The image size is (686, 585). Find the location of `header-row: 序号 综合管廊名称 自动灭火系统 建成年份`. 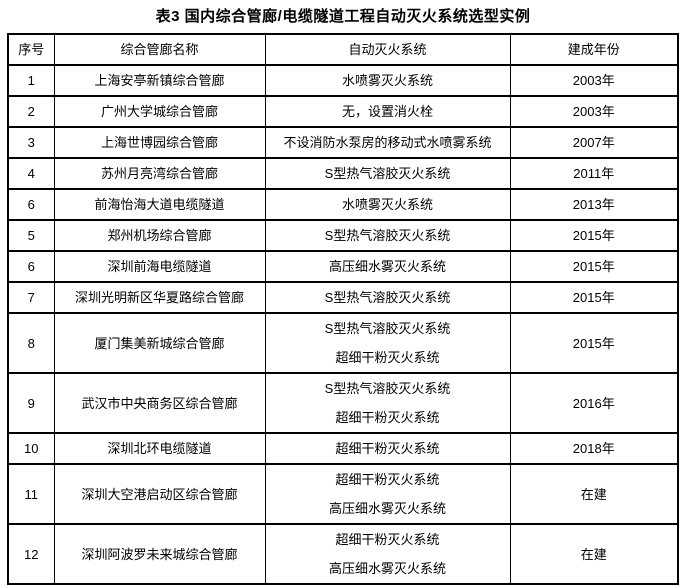

header-row: 序号 综合管廊名称 自动灭火系统 建成年份 is located at coordinates (343, 49).